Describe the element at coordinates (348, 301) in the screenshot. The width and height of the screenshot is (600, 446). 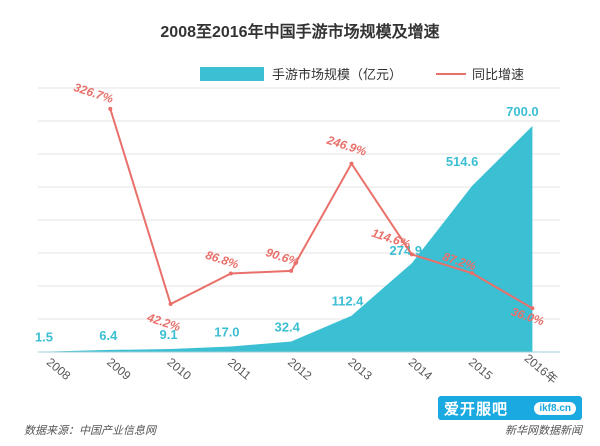
I see `area-value-label: 112.4` at that location.